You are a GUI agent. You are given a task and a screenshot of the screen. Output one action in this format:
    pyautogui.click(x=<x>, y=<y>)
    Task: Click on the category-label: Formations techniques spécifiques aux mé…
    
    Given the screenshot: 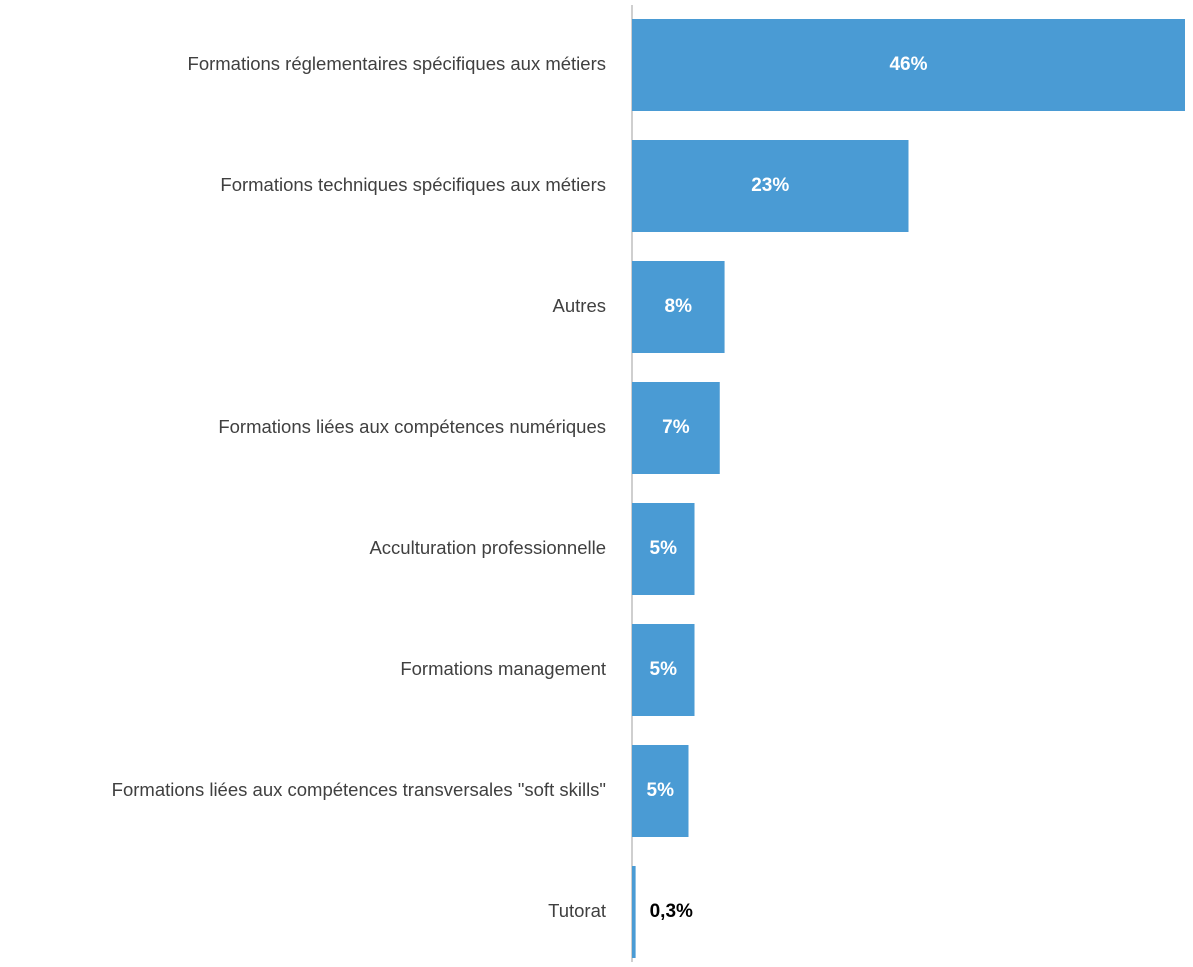 What is the action you would take?
    pyautogui.click(x=413, y=184)
    